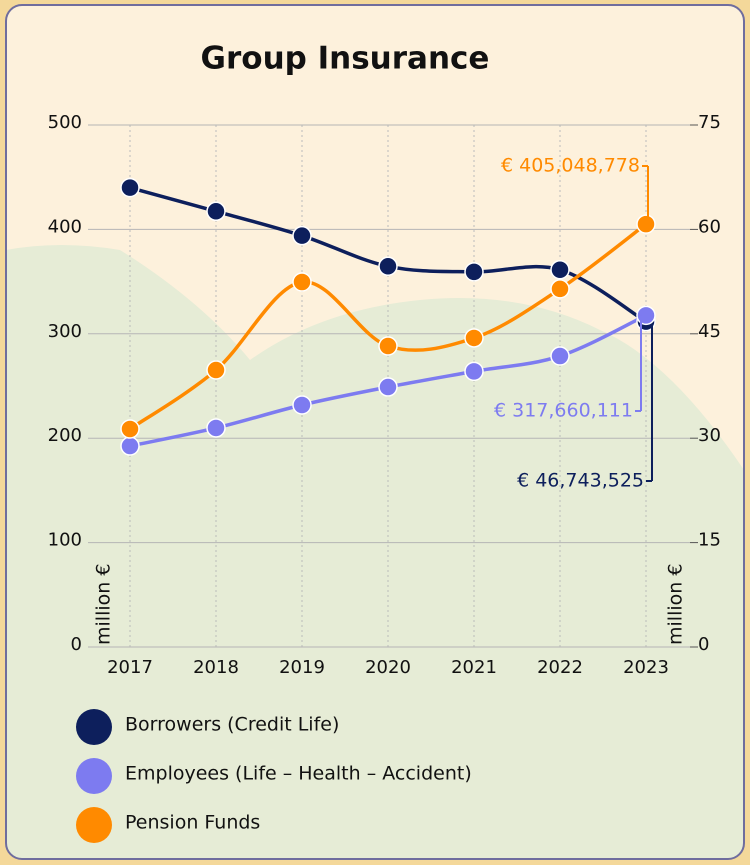 This screenshot has width=750, height=865. Describe the element at coordinates (76, 644) in the screenshot. I see `y-tick-label: 0` at that location.